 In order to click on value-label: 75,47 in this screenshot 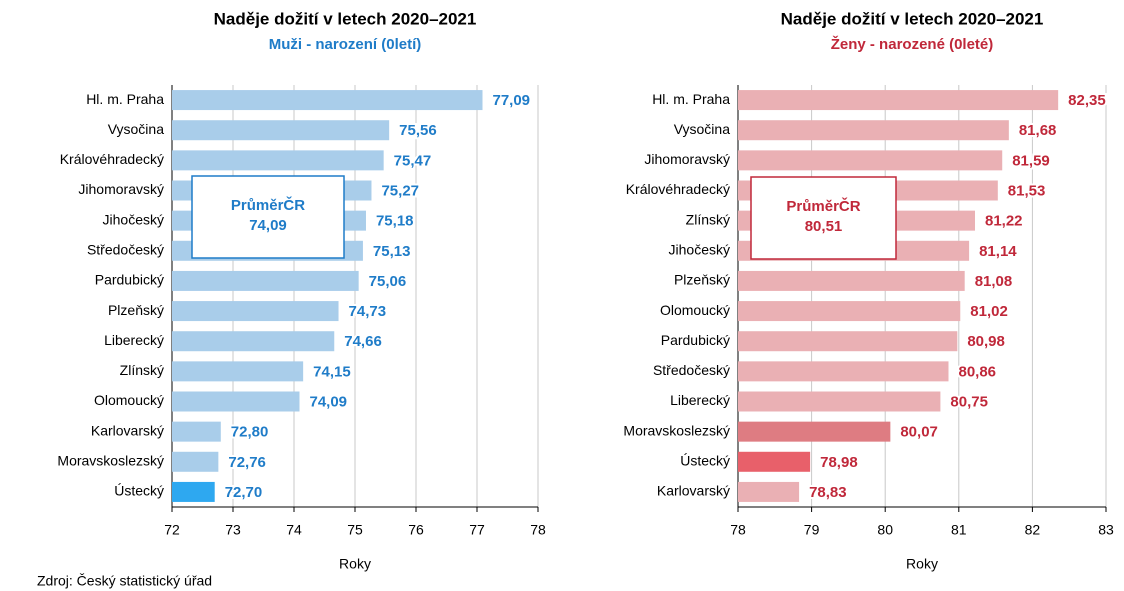, I will do `click(413, 160)`.